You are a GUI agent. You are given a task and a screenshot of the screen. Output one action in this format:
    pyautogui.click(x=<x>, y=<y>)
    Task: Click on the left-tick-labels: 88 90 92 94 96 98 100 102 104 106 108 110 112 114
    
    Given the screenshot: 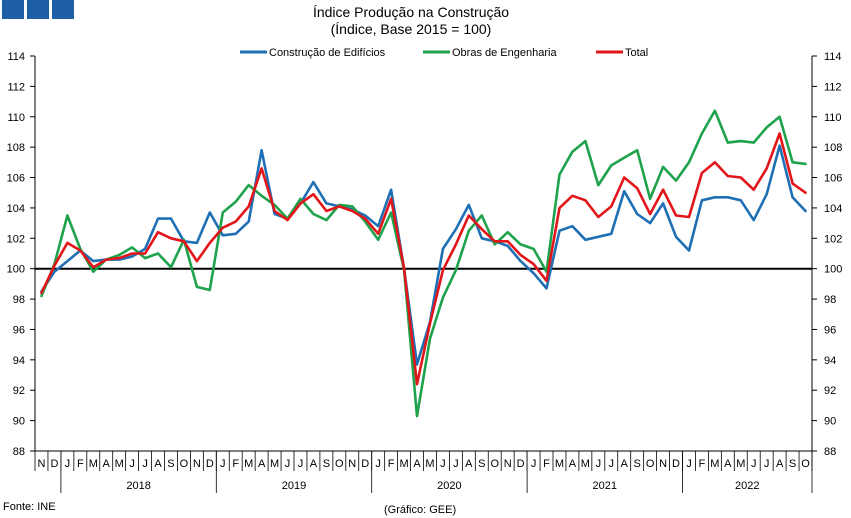 What is the action you would take?
    pyautogui.click(x=21, y=254)
    